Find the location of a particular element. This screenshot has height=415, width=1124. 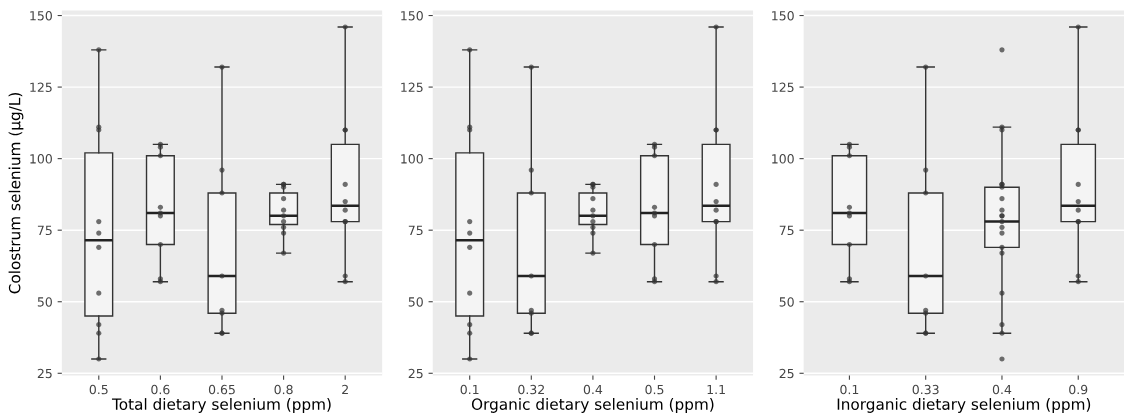

x-tick-label: 0.65 is located at coordinates (221, 389).